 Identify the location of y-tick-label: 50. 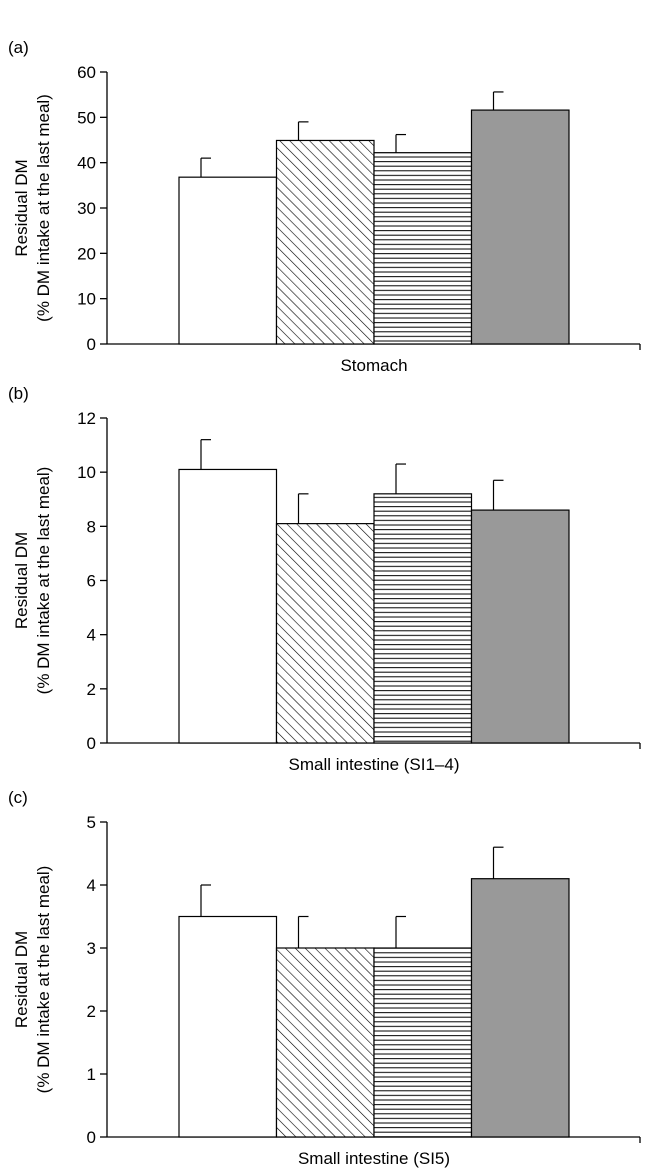
(86, 117).